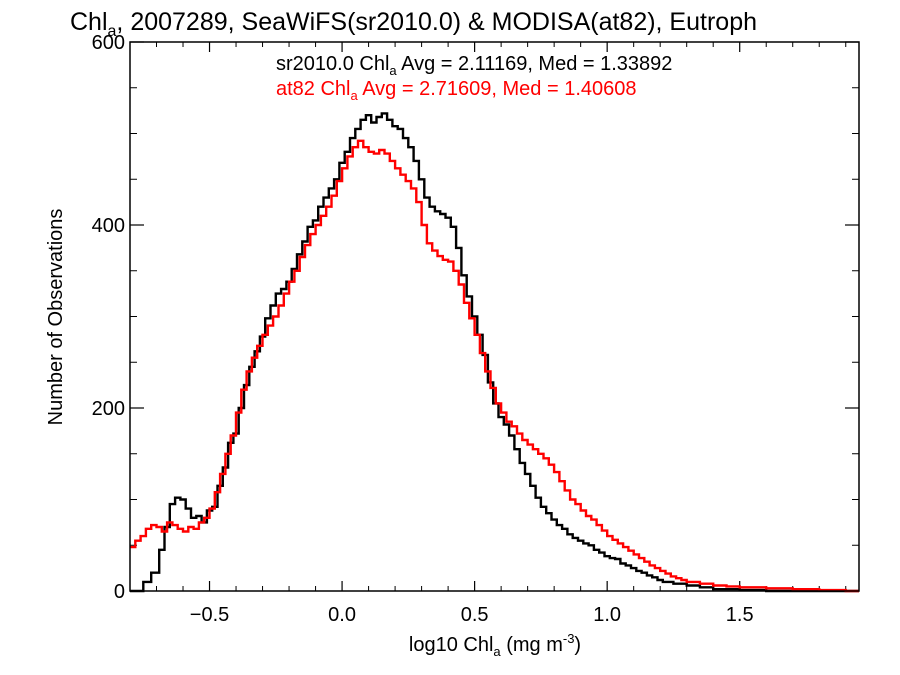 This screenshot has height=675, width=900. I want to click on y-tick-label: 200, so click(108, 409).